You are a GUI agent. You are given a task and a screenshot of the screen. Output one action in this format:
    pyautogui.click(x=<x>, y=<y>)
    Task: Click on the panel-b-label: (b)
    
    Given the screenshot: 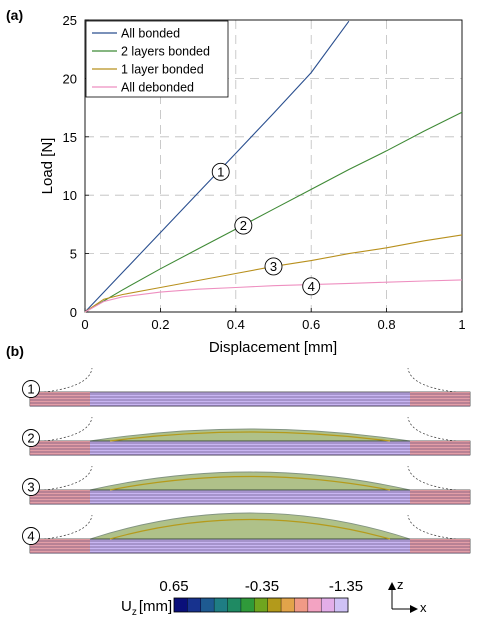 What is the action you would take?
    pyautogui.click(x=15, y=351)
    